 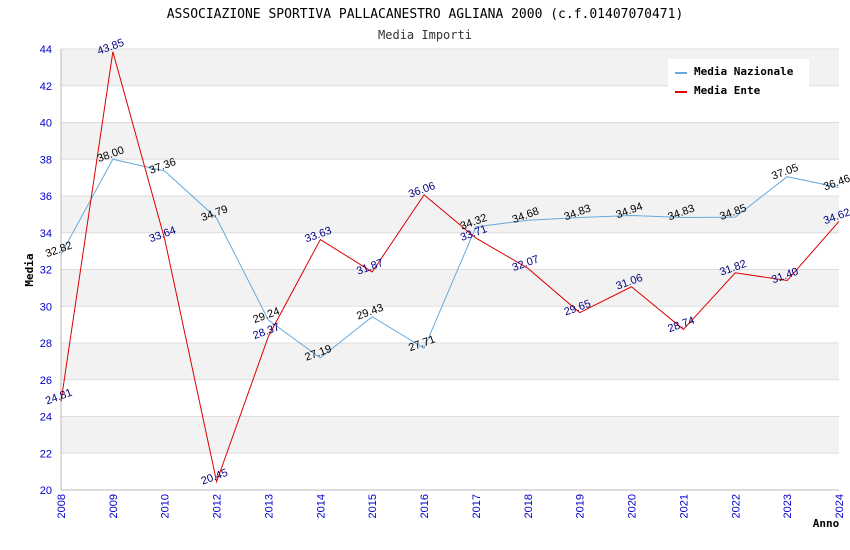 What do you see at coordinates (59, 397) in the screenshot?
I see `data-label-ente: 24.81` at bounding box center [59, 397].